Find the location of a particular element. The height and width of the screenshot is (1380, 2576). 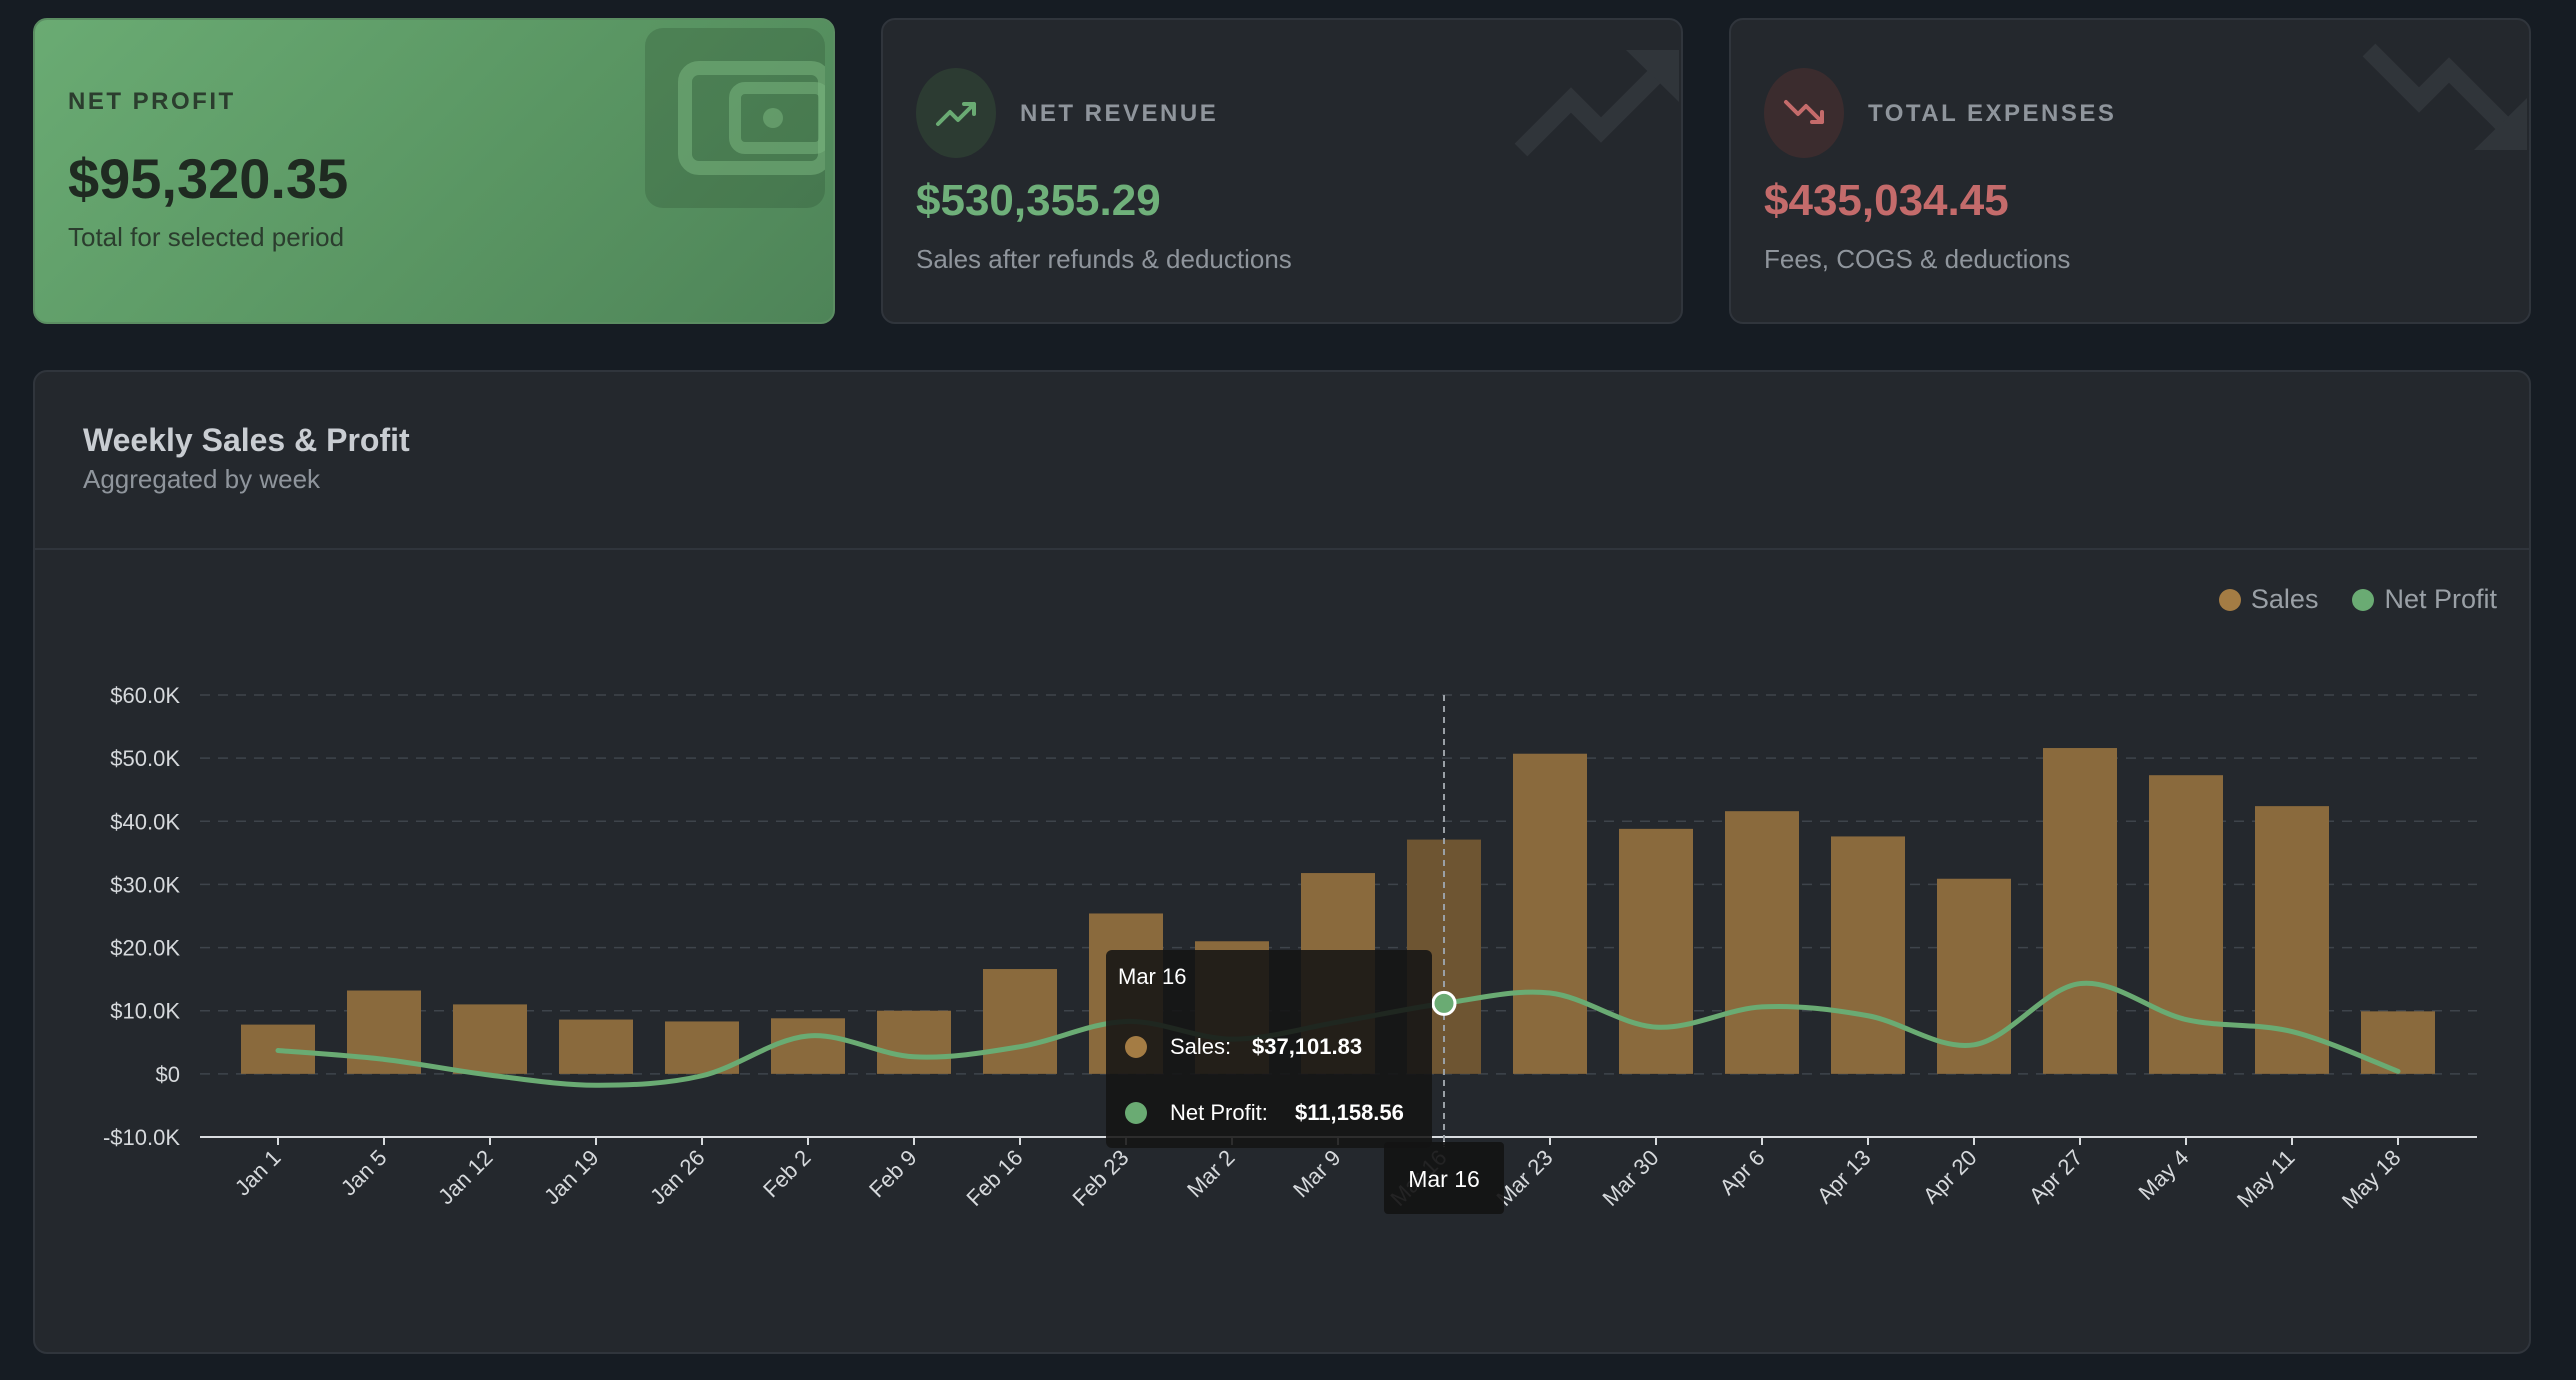

trending-down-watermark-icon is located at coordinates (2444, 96).